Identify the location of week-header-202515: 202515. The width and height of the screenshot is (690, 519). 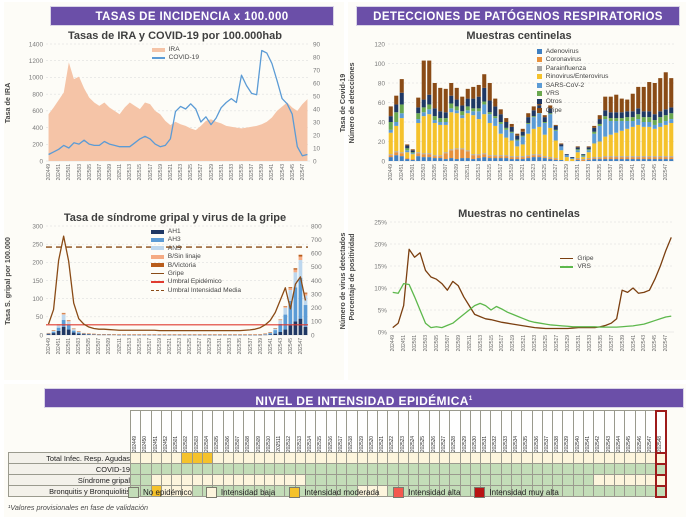
(321, 431).